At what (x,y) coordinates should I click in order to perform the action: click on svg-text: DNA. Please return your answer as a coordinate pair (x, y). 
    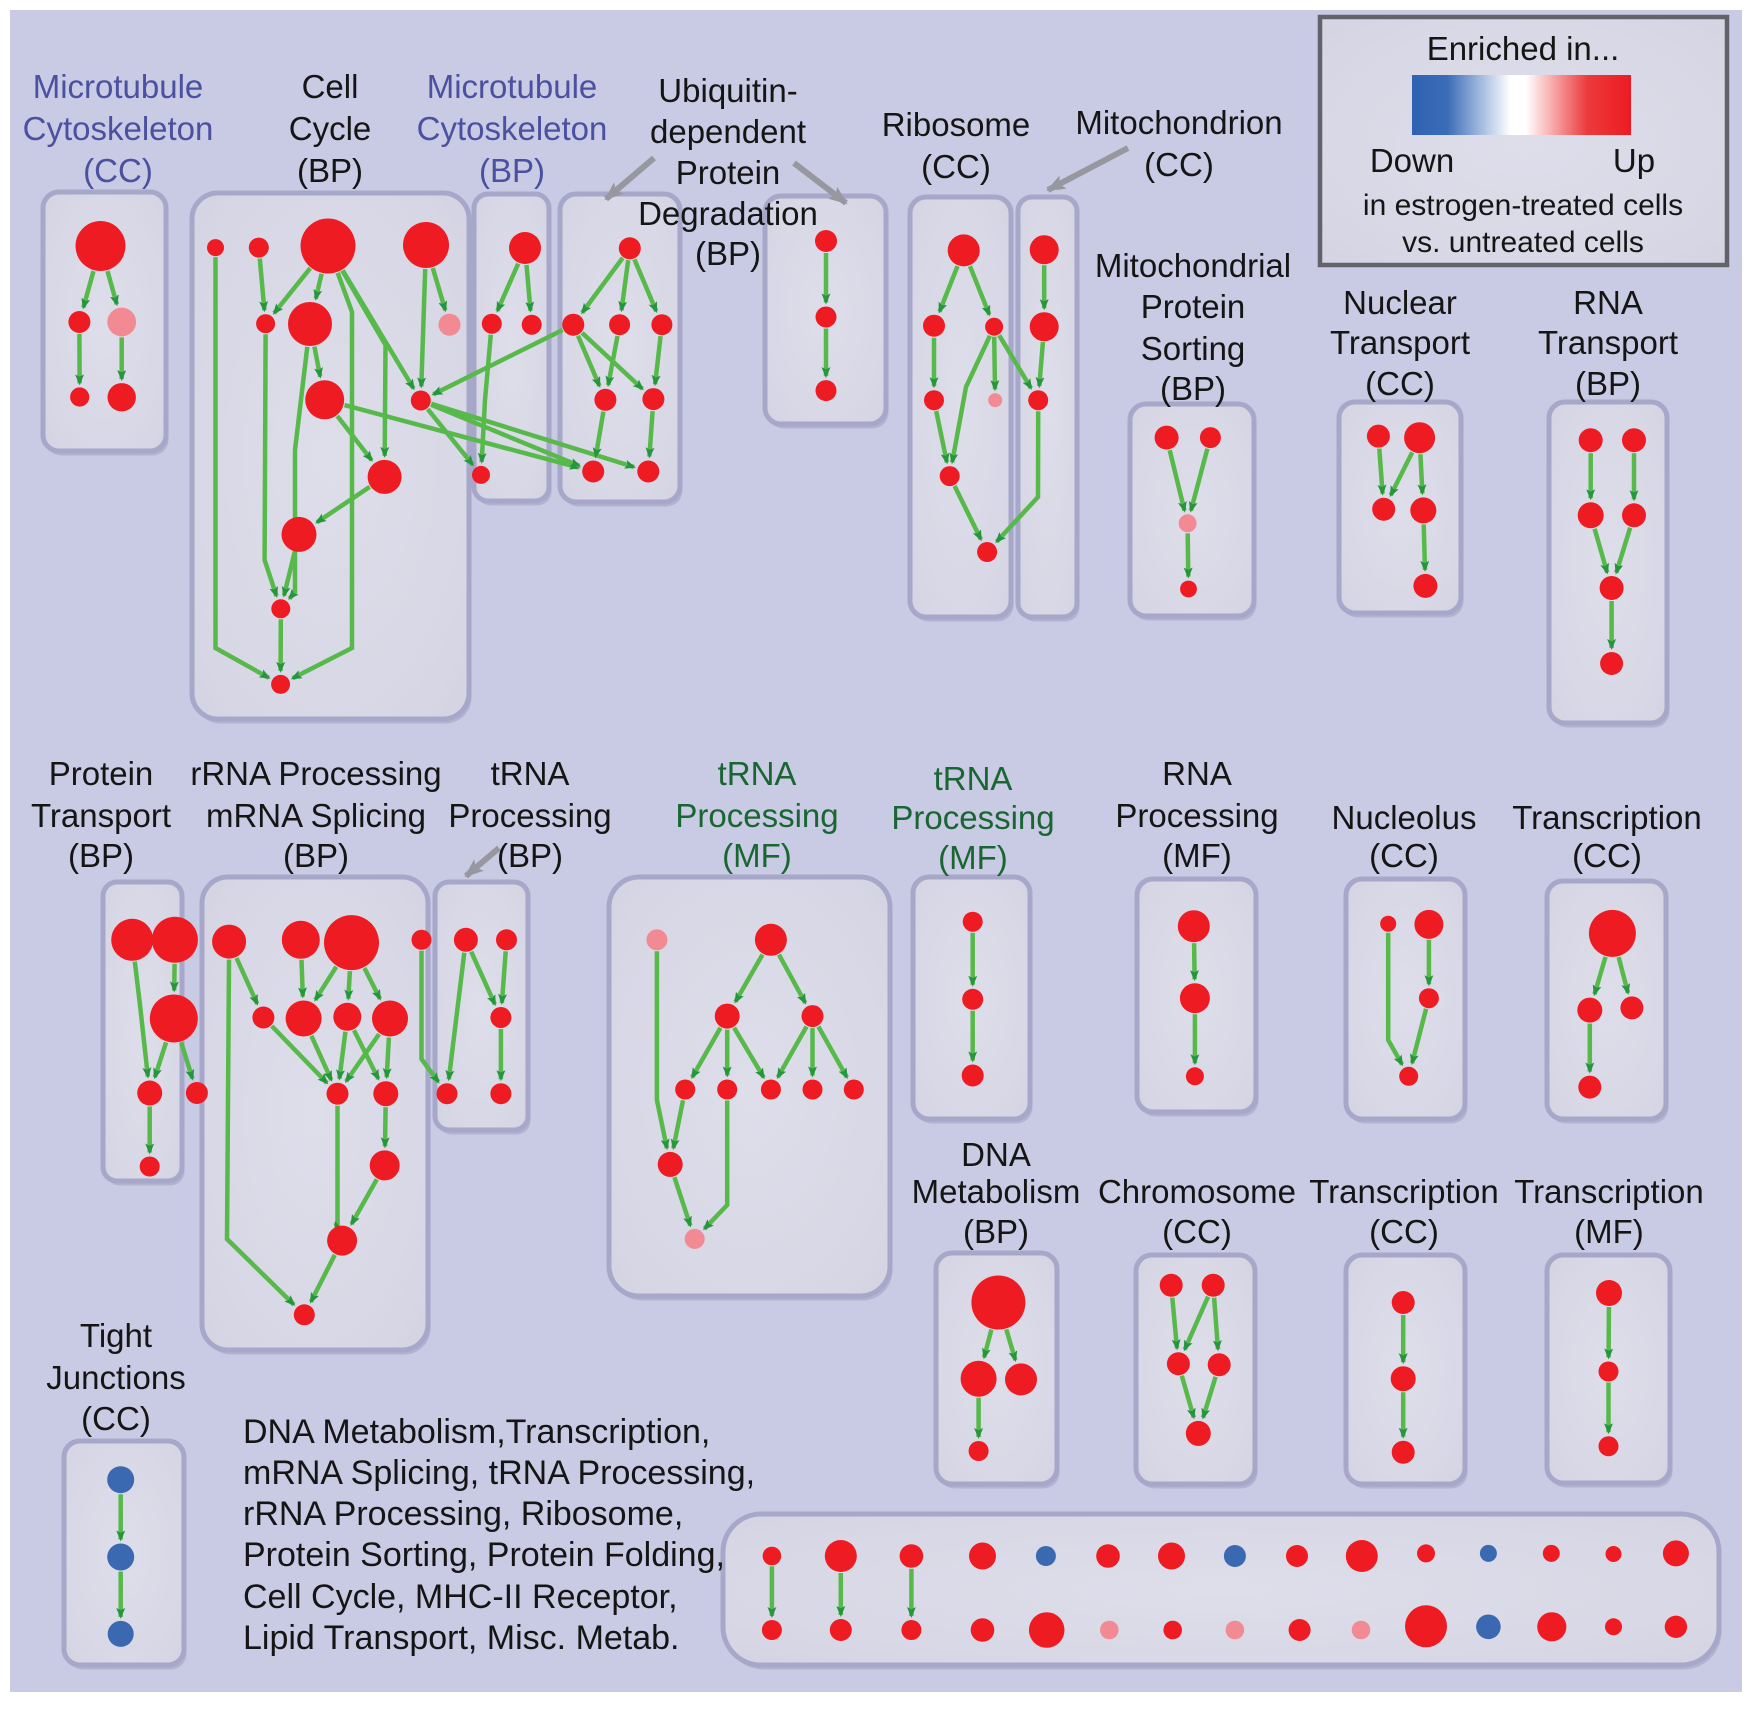
    Looking at the image, I should click on (996, 1154).